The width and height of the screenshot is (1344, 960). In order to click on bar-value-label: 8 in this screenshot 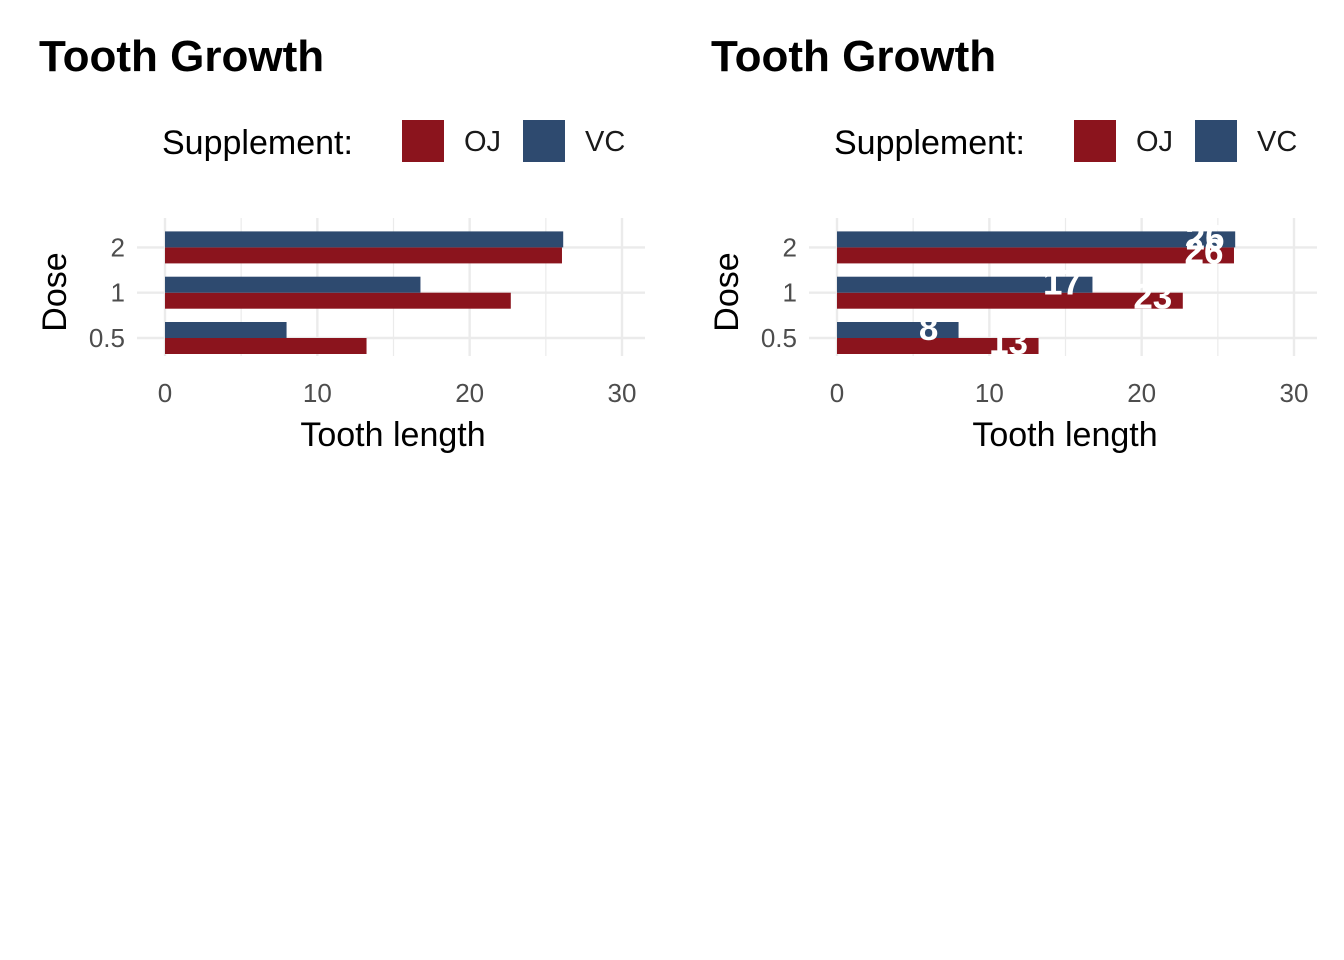, I will do `click(928, 328)`.